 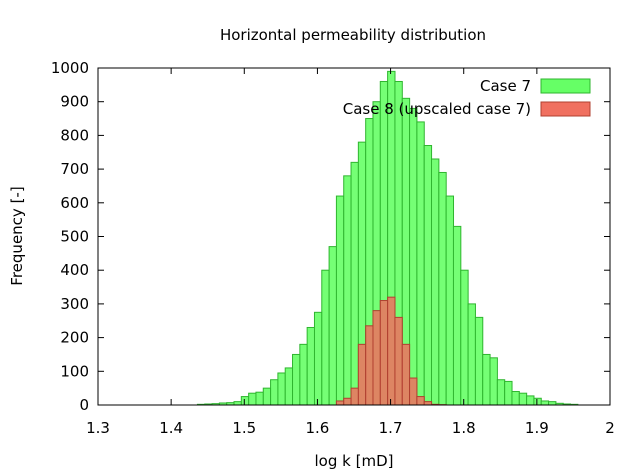 What do you see at coordinates (74, 102) in the screenshot?
I see `y-tick-label: 900` at bounding box center [74, 102].